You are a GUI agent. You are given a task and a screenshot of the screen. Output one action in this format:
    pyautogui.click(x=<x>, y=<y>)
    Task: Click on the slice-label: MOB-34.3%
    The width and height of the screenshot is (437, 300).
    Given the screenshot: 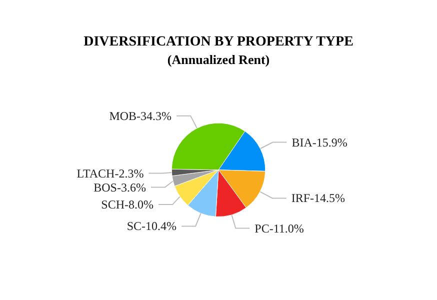 What is the action you would take?
    pyautogui.click(x=140, y=115)
    